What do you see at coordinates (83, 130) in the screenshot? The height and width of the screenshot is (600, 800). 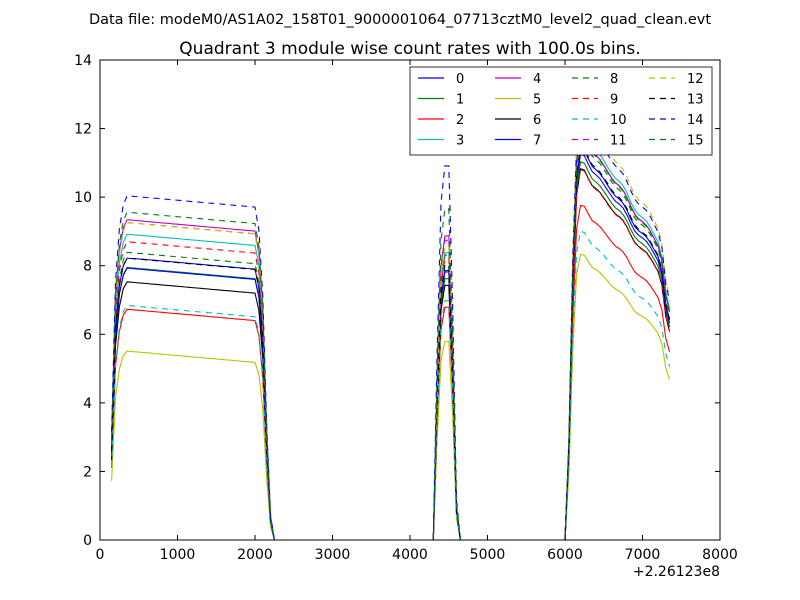 I see `y-tick-label: 12` at bounding box center [83, 130].